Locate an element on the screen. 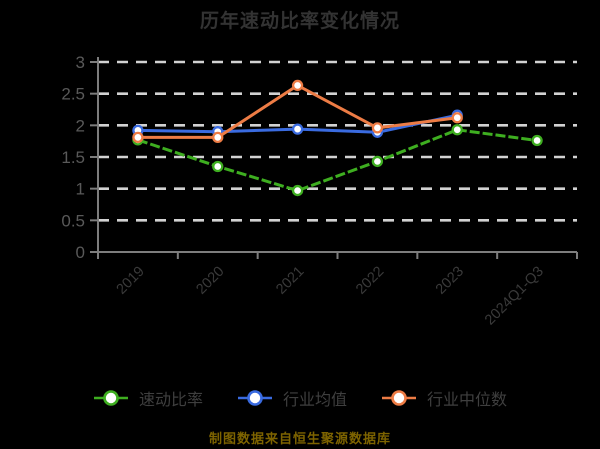 This screenshot has height=449, width=600. chart-title: 历年速动比率变化情况 is located at coordinates (299, 21).